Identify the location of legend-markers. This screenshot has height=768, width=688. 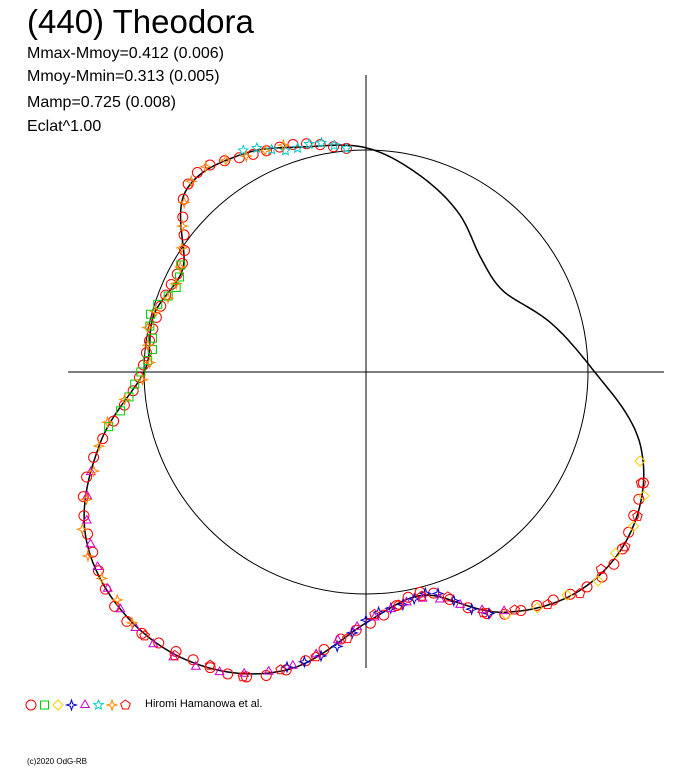
(84, 705).